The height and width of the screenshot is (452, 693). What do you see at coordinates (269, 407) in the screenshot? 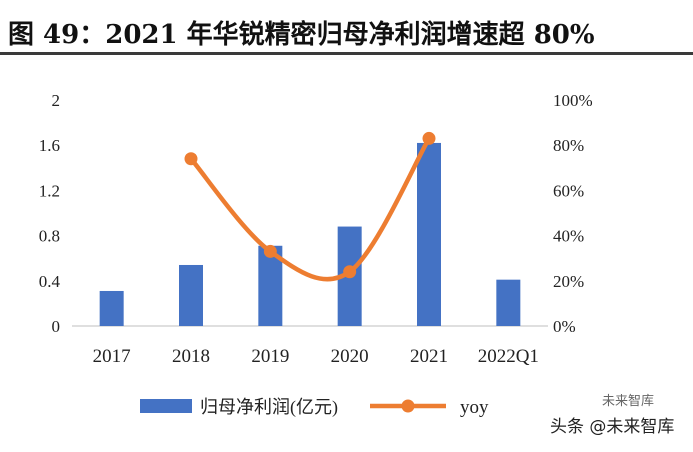
I see `legend-bar-label: 归母净利润(亿元)` at bounding box center [269, 407].